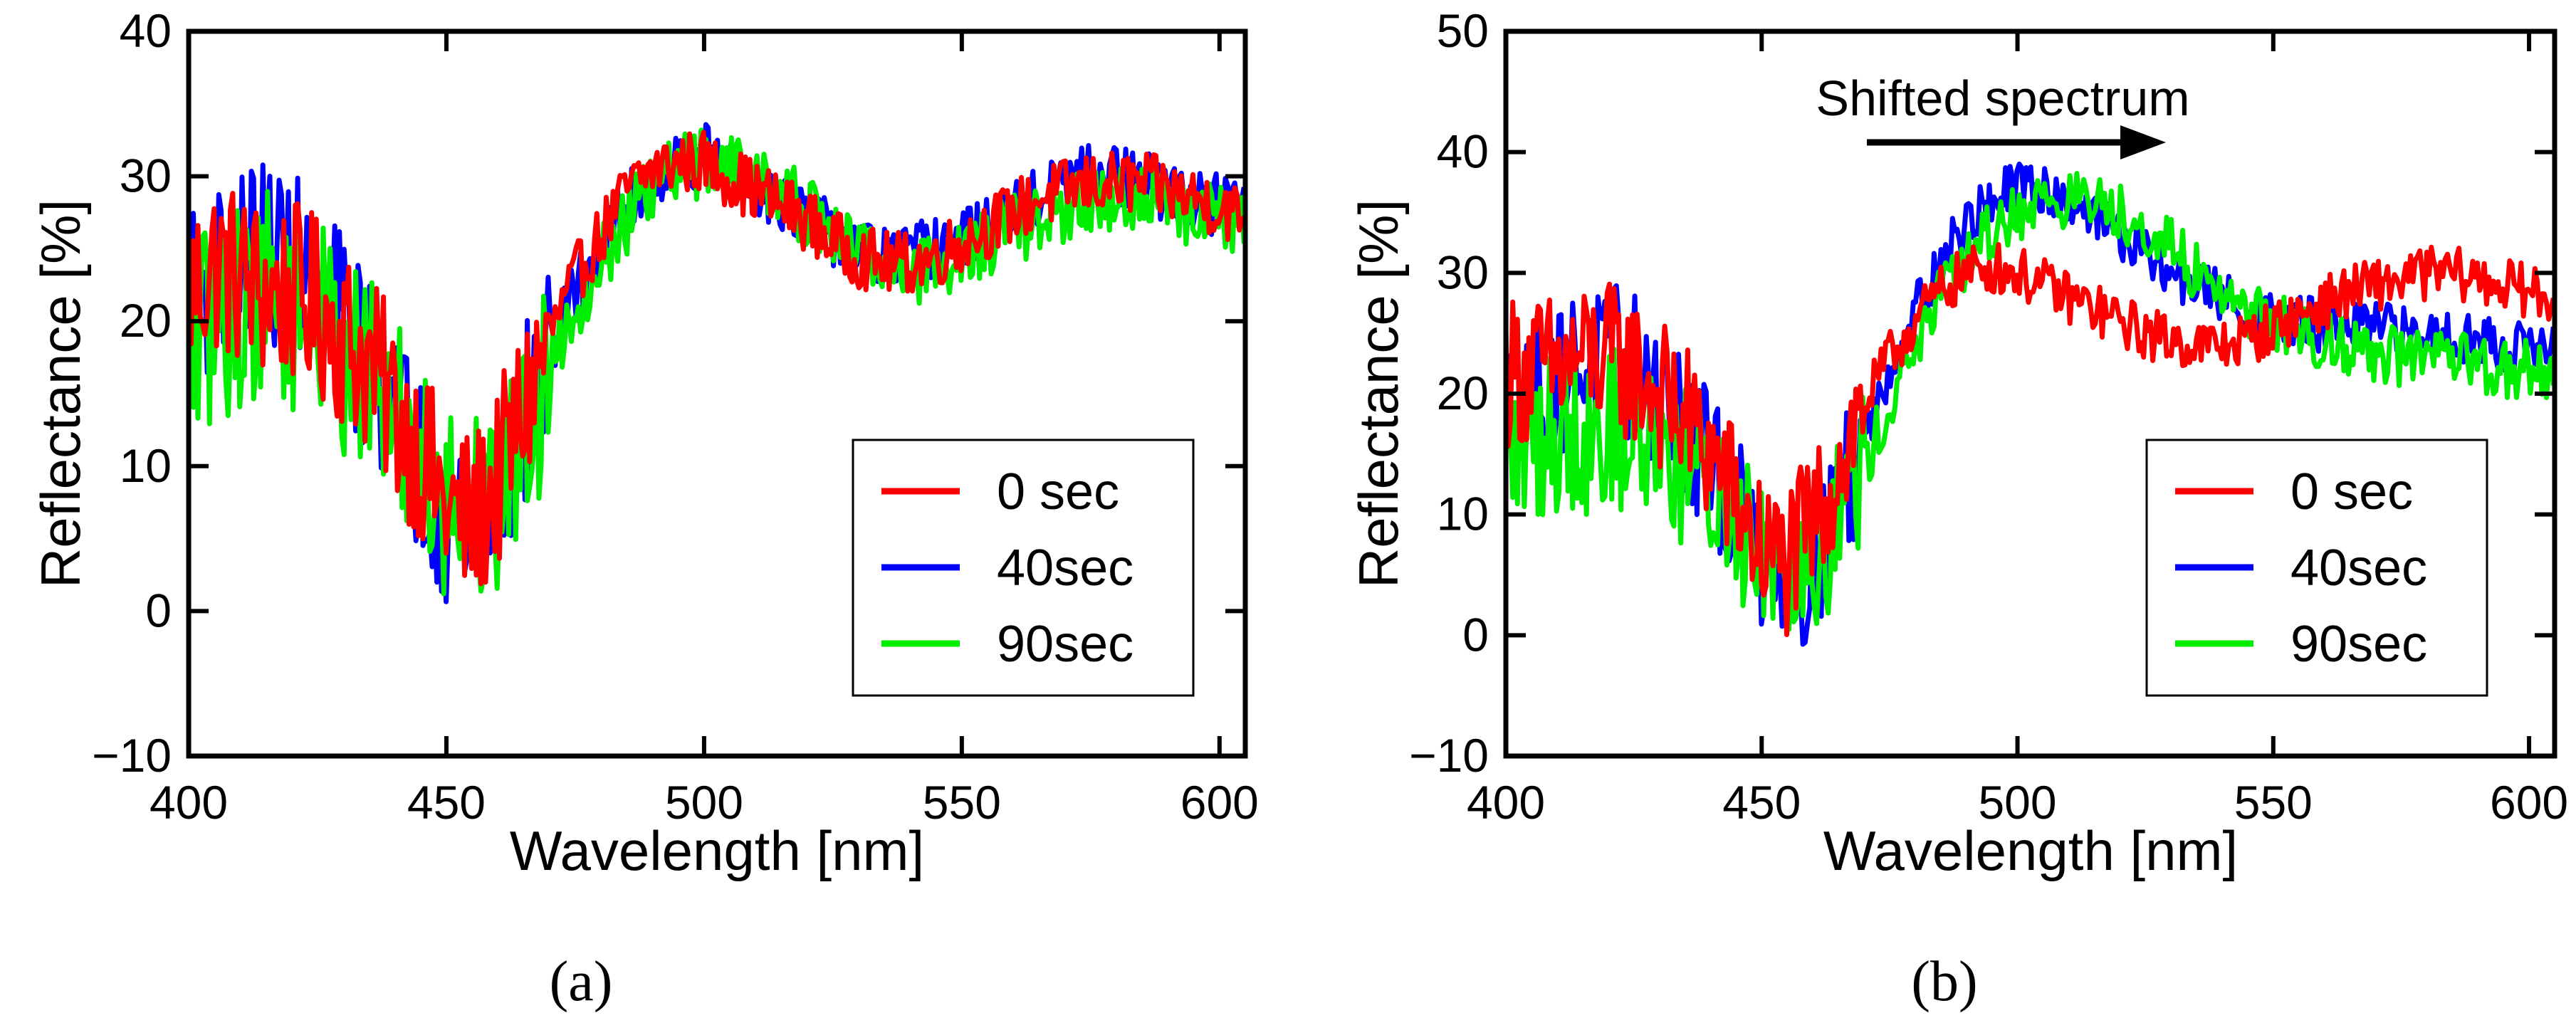 The height and width of the screenshot is (1018, 2576). I want to click on b-legend-label-0sec: 0 sec, so click(2351, 491).